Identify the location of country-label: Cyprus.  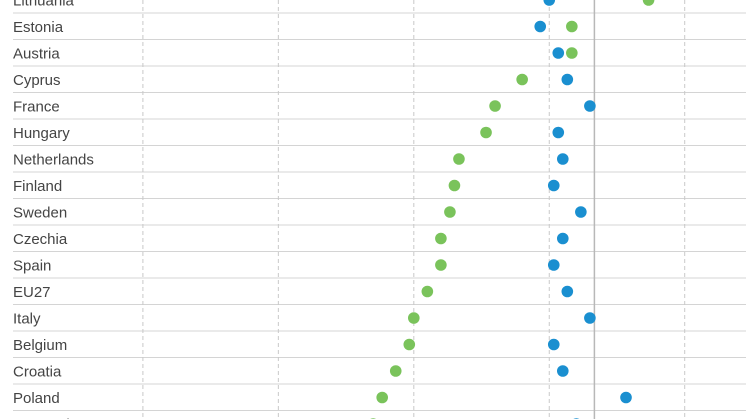
(37, 80).